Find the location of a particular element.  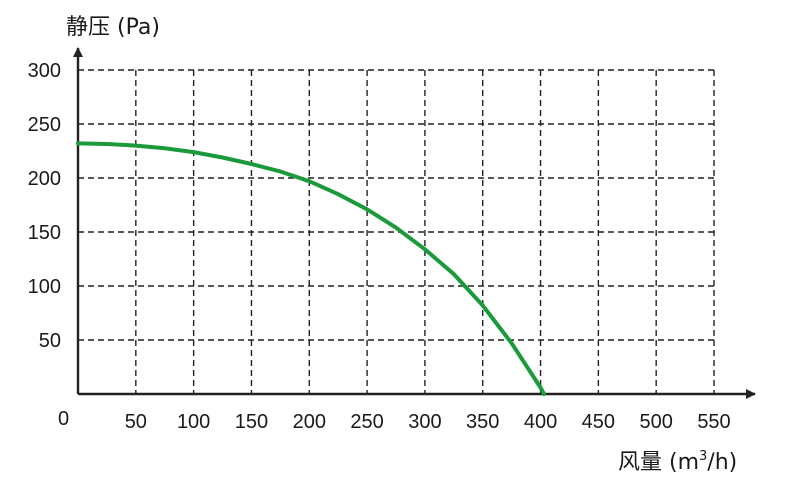

x-tick-label: 150 is located at coordinates (251, 422).